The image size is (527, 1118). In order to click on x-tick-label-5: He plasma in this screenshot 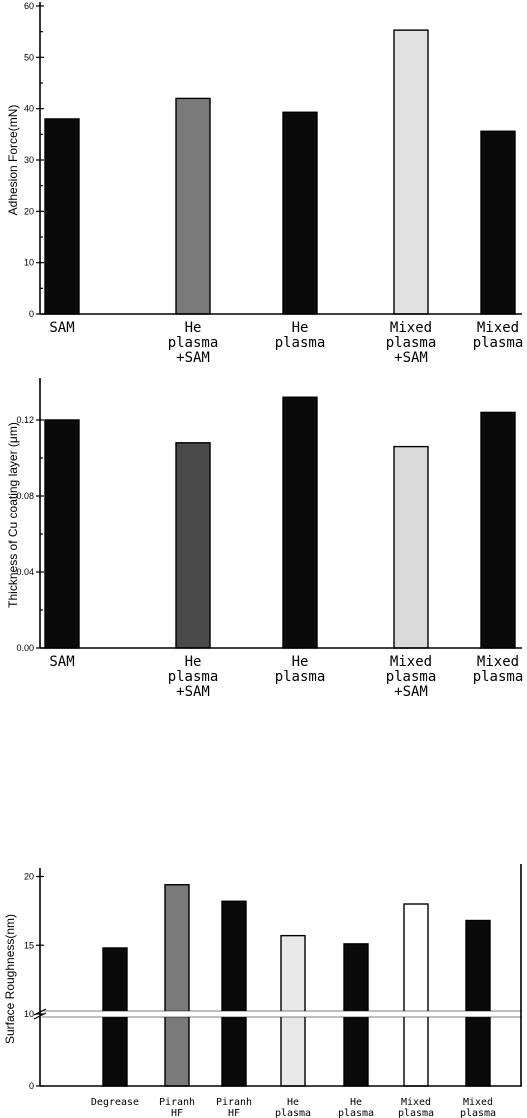, I will do `click(356, 1107)`.